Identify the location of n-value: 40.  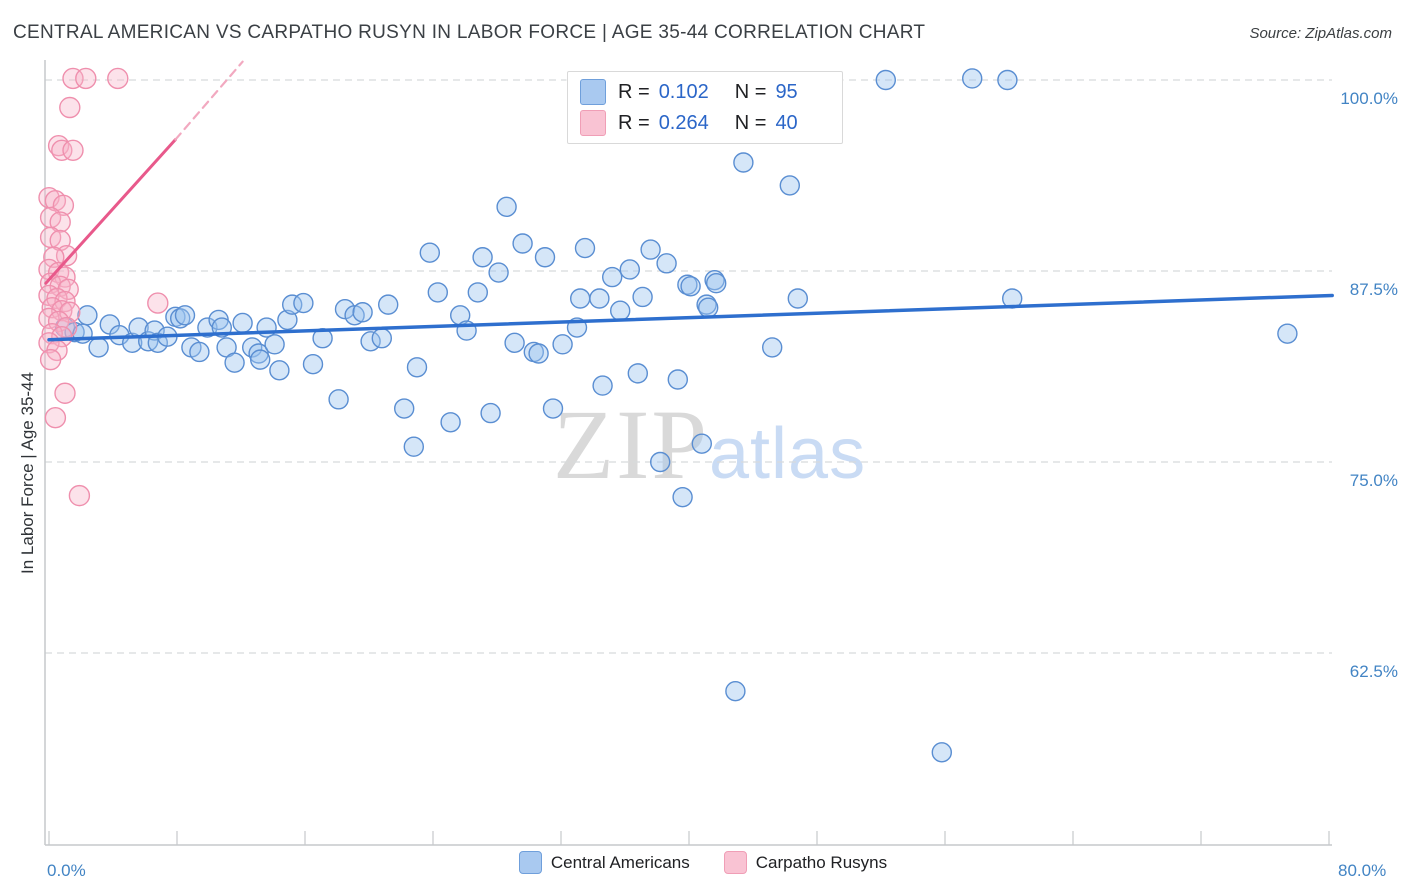
(786, 122).